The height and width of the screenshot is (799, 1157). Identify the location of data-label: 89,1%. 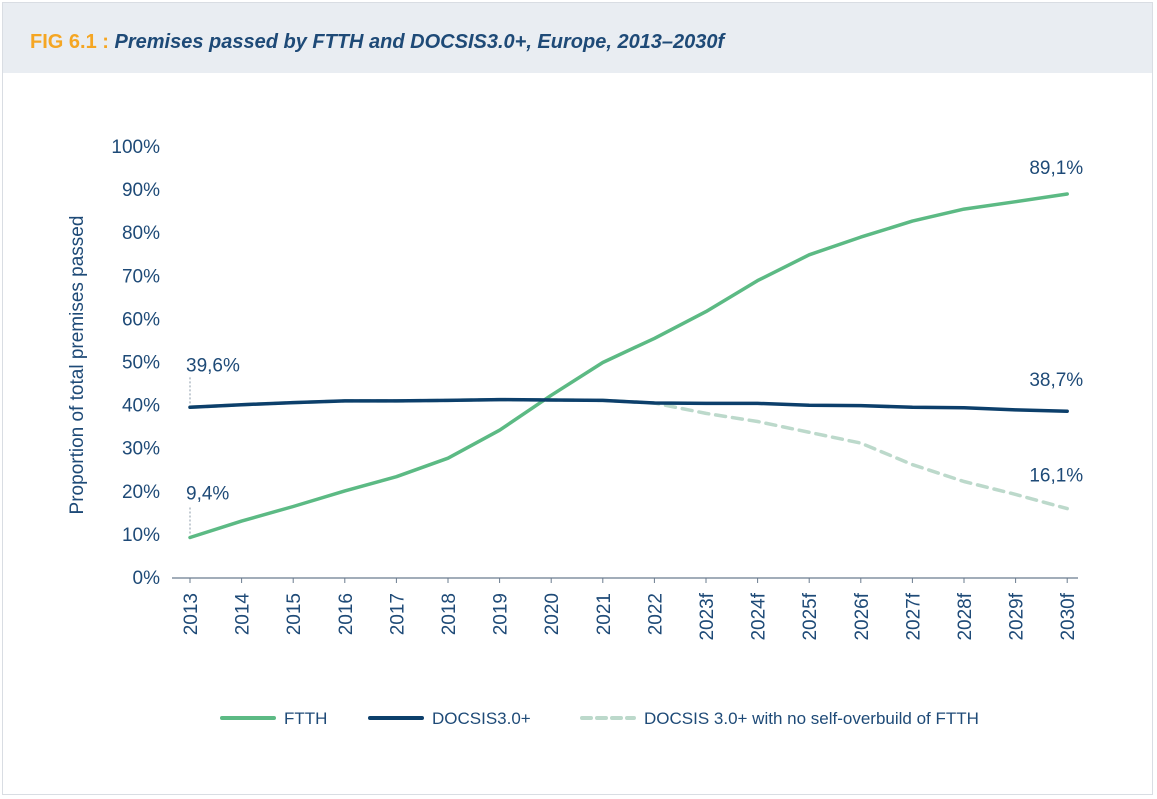
(1056, 168).